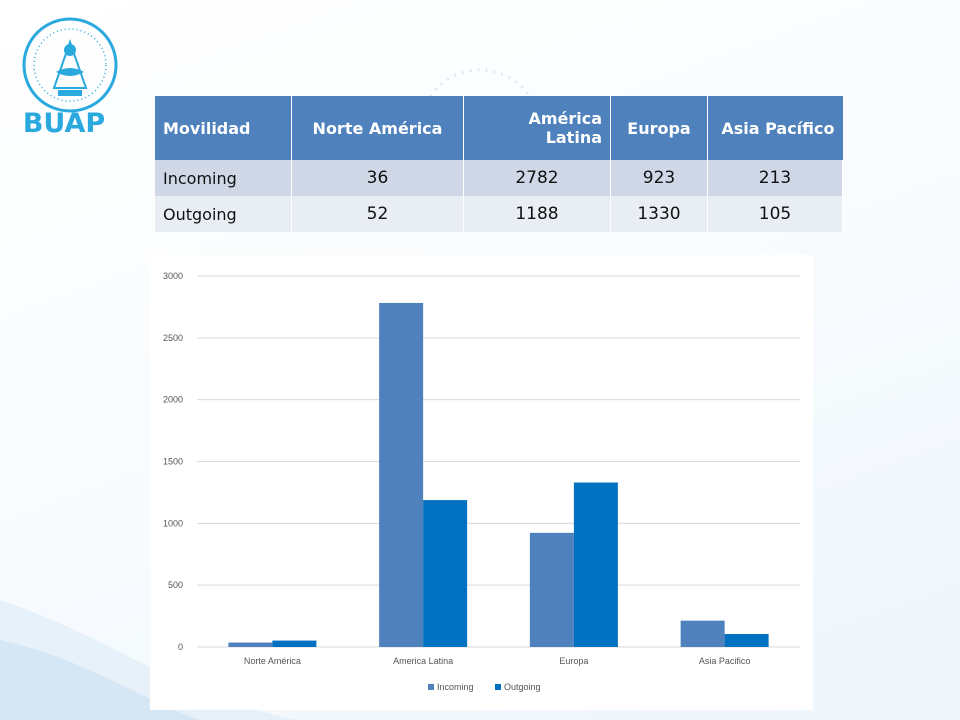  What do you see at coordinates (775, 178) in the screenshot?
I see `table-cell: 213` at bounding box center [775, 178].